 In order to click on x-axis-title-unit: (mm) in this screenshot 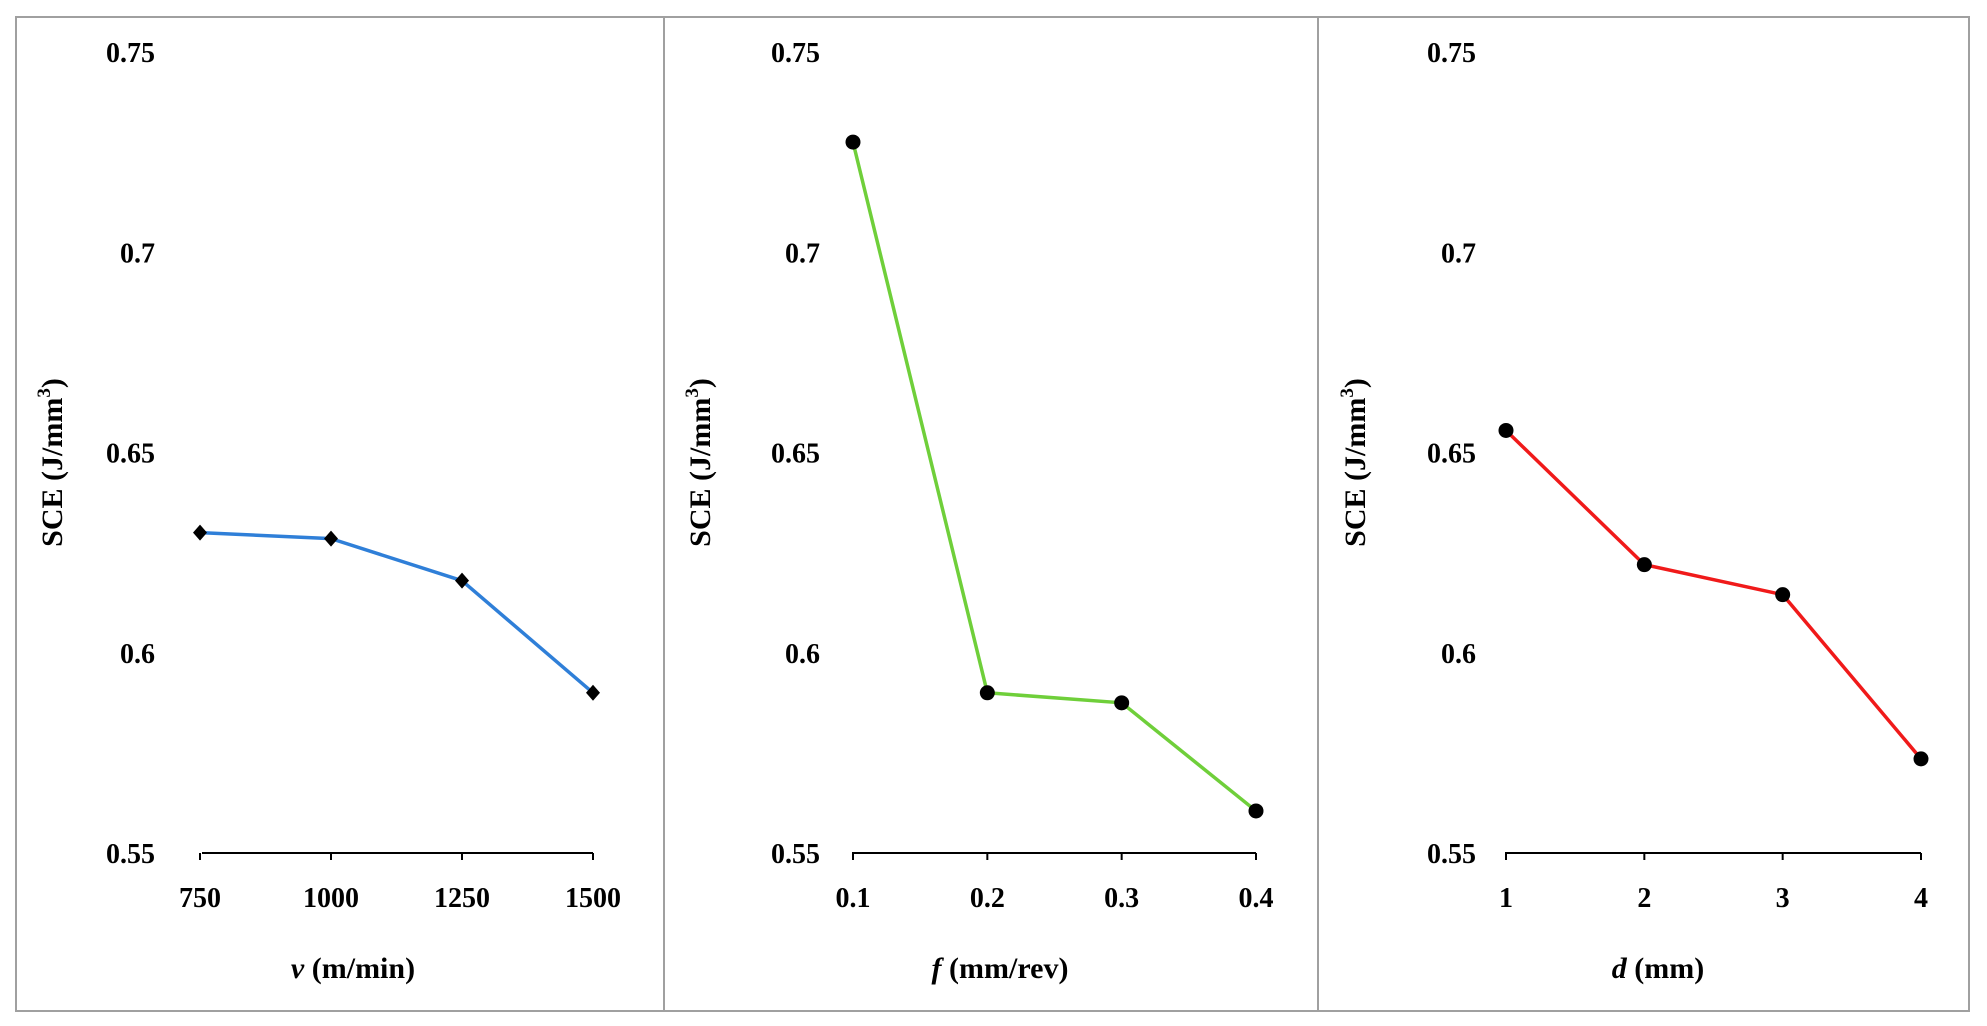, I will do `click(1665, 968)`.